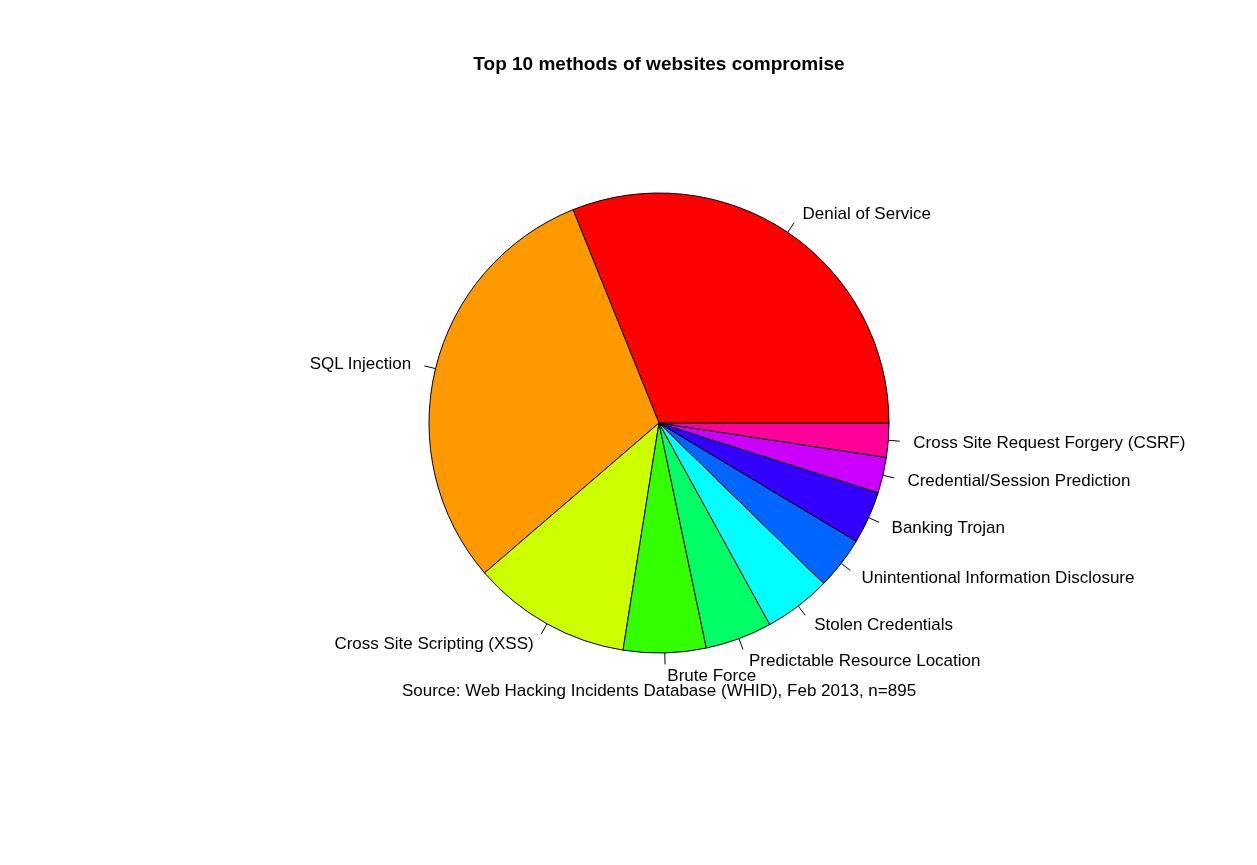  I want to click on slice-label: Predictable Resource Location, so click(864, 660).